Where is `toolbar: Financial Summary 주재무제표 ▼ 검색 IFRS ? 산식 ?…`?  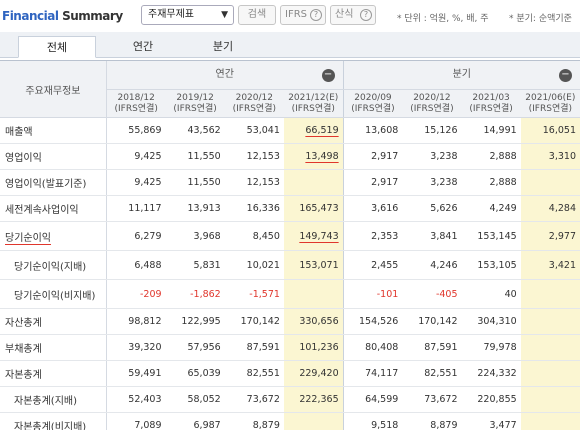
toolbar: Financial Summary 주재무제표 ▼ 검색 IFRS ? 산식 ?… is located at coordinates (290, 16).